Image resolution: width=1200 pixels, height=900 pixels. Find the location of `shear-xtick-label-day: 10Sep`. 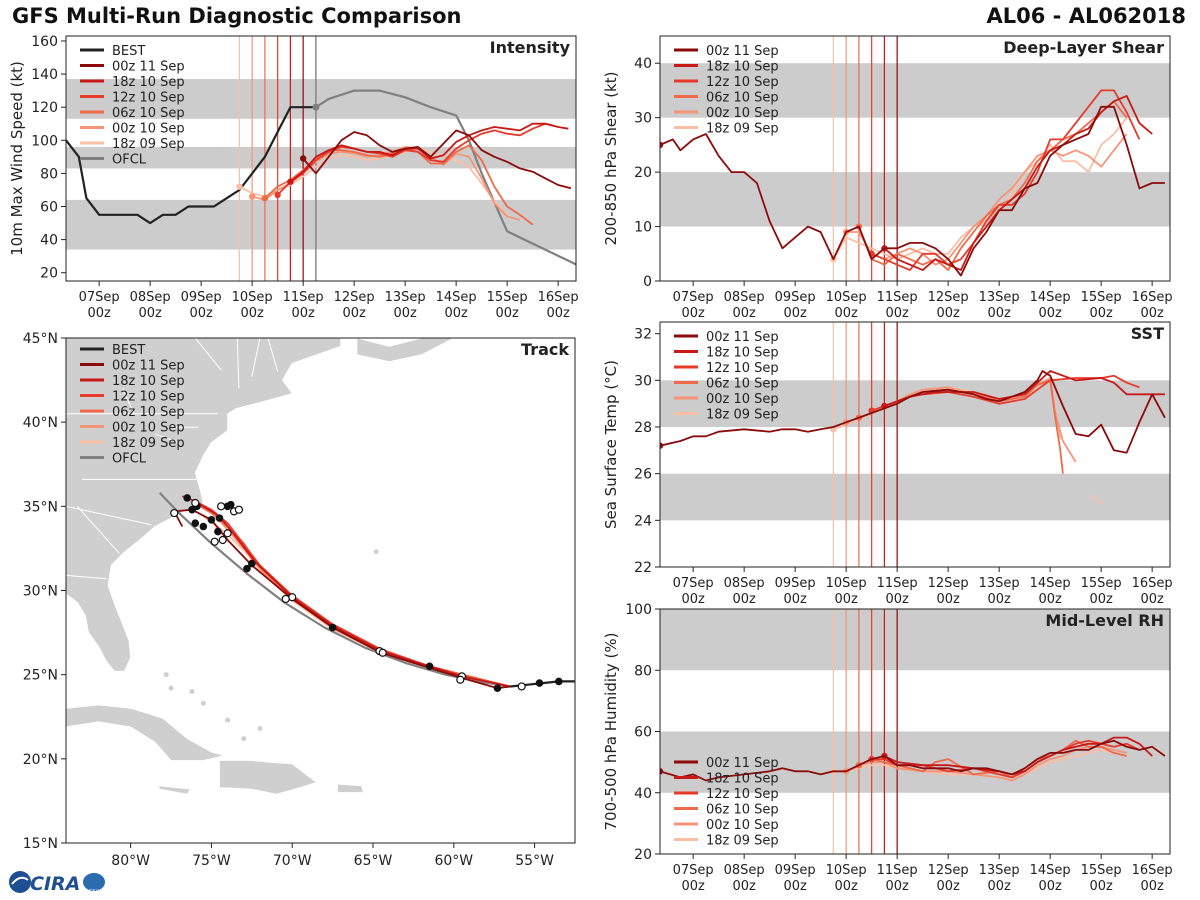

shear-xtick-label-day: 10Sep is located at coordinates (846, 297).